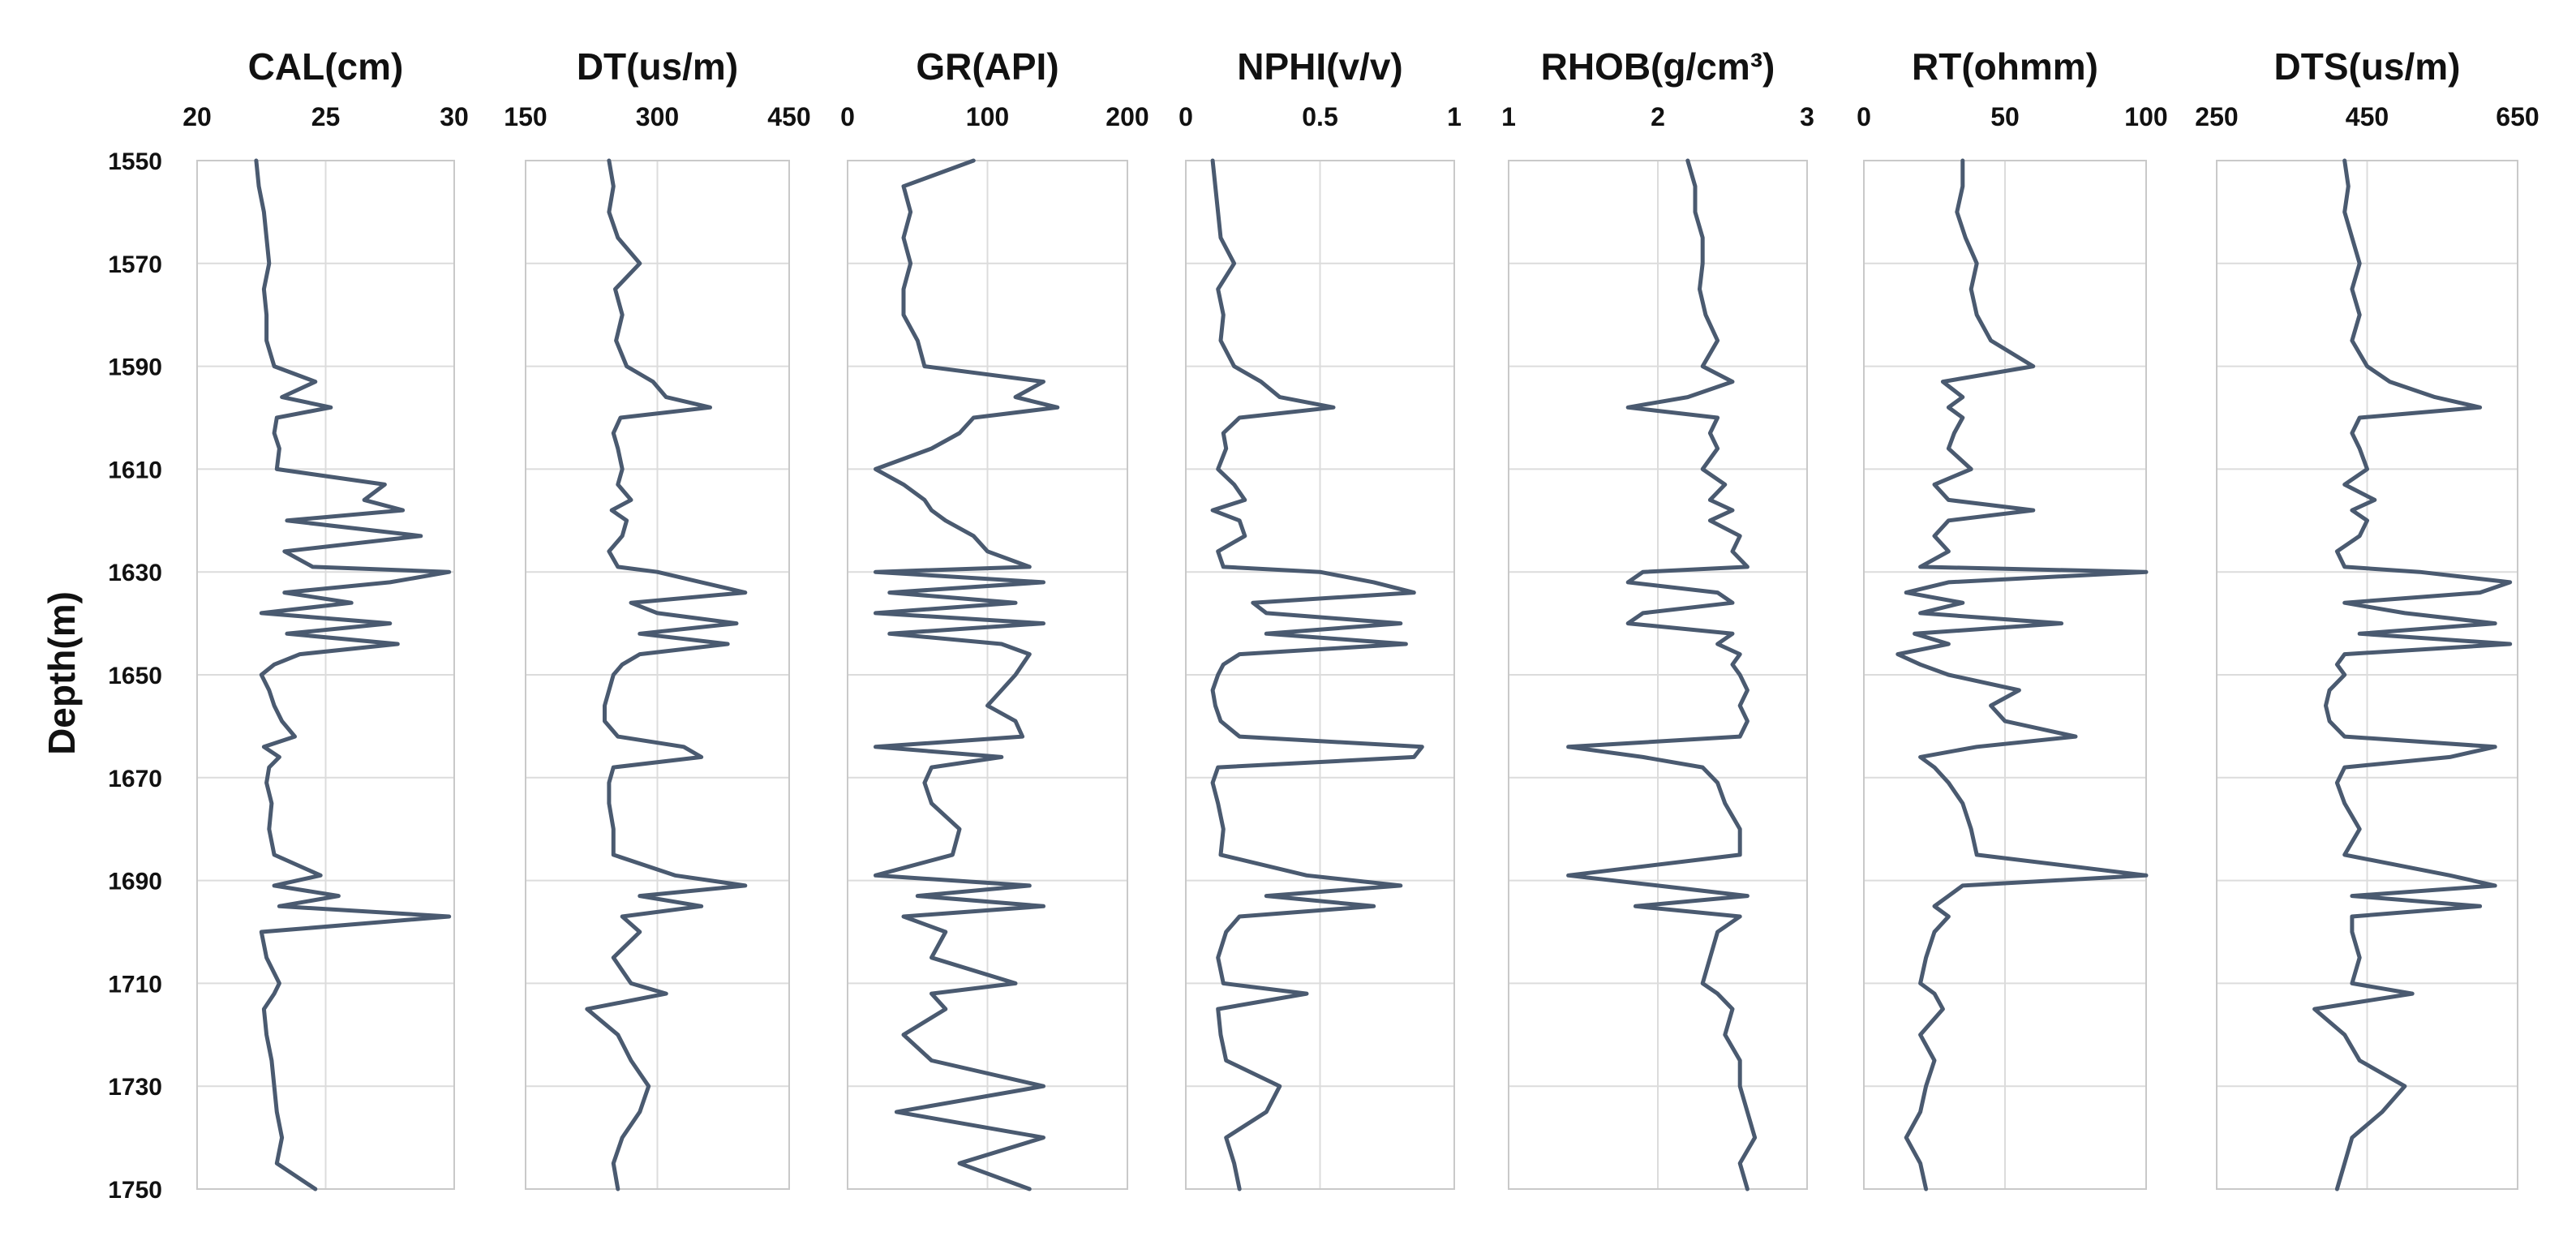 The image size is (2576, 1245). I want to click on track-title: CAL(cm), so click(326, 66).